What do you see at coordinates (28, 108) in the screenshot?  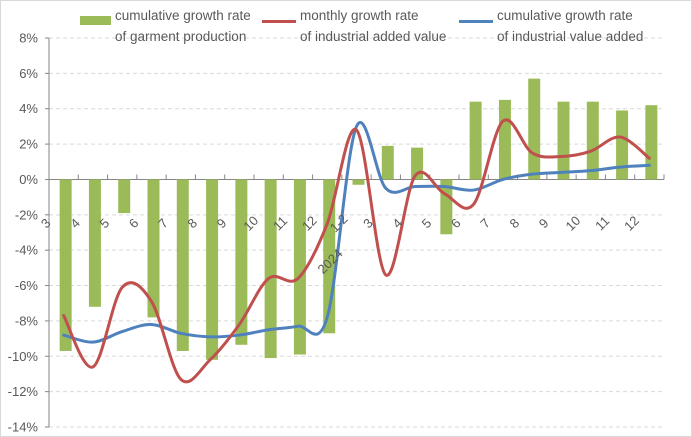 I see `y-tick-label: 4%` at bounding box center [28, 108].